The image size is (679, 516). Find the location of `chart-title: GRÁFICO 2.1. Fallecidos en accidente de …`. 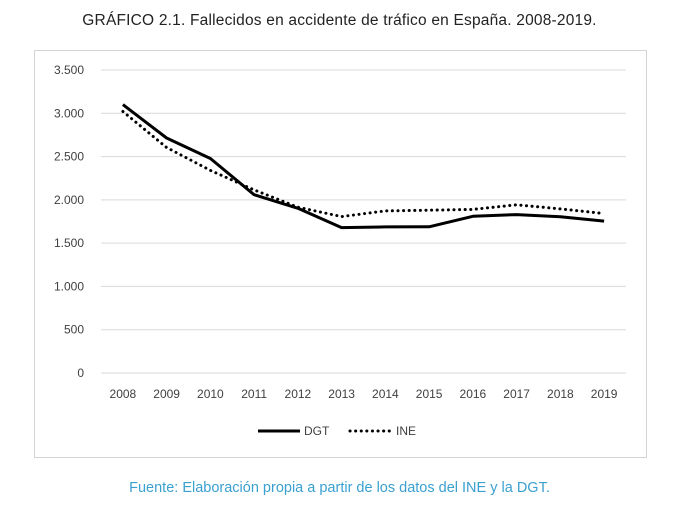

chart-title: GRÁFICO 2.1. Fallecidos en accidente de … is located at coordinates (339, 20).